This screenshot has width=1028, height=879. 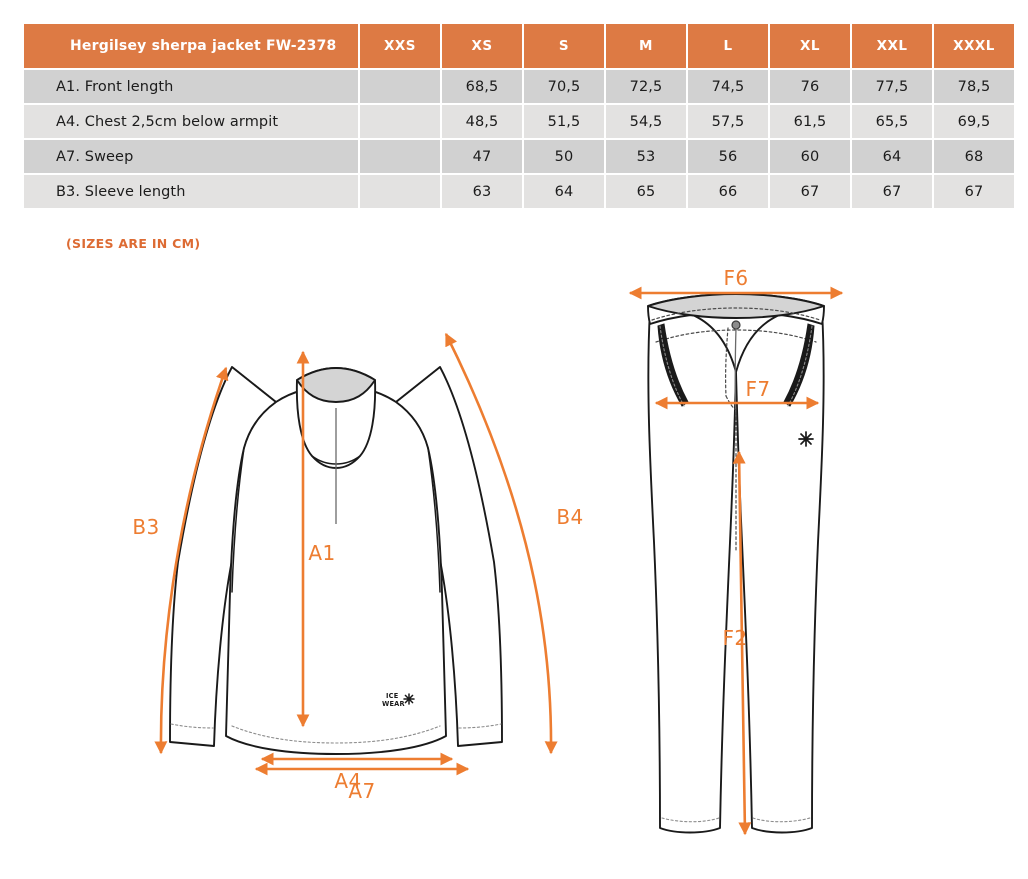 I want to click on cell-value: 56, so click(x=728, y=156).